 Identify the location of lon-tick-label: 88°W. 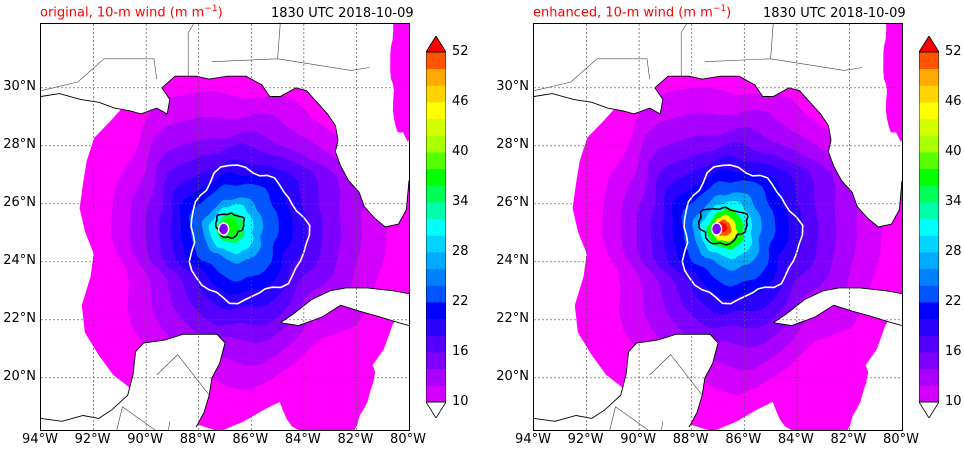
(690, 439).